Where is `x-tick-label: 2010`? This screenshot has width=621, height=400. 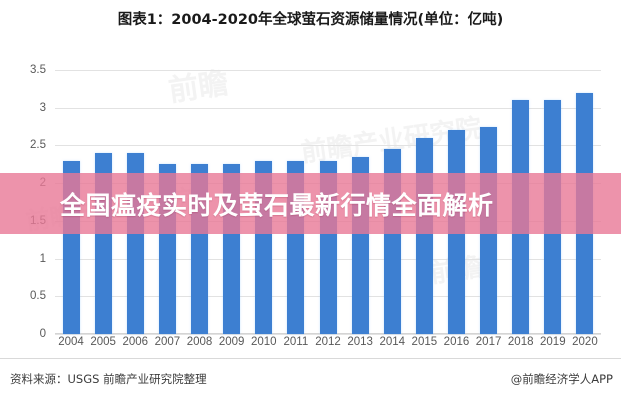 x-tick-label: 2010 is located at coordinates (263, 342).